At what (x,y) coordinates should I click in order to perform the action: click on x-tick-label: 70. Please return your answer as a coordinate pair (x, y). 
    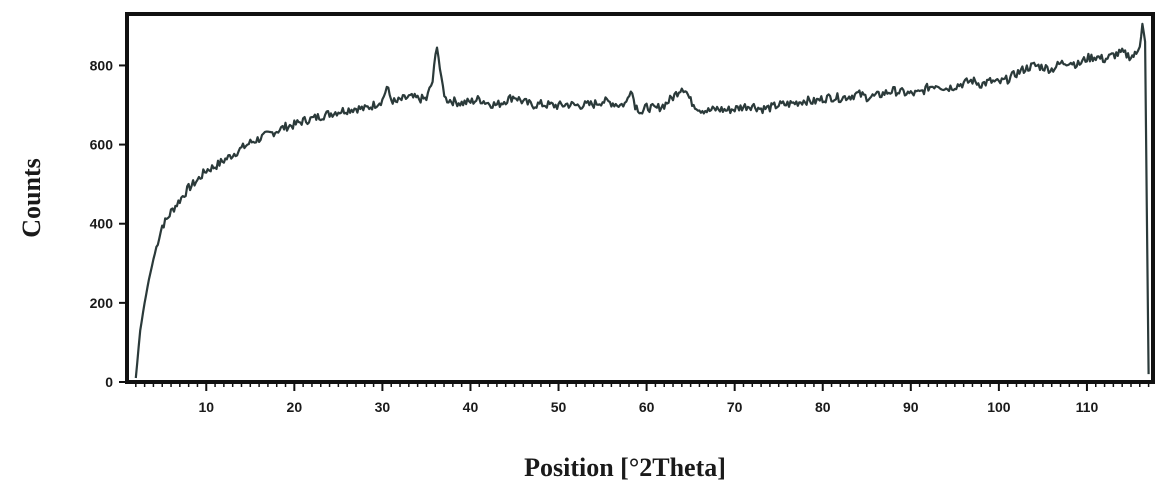
    Looking at the image, I should click on (735, 407).